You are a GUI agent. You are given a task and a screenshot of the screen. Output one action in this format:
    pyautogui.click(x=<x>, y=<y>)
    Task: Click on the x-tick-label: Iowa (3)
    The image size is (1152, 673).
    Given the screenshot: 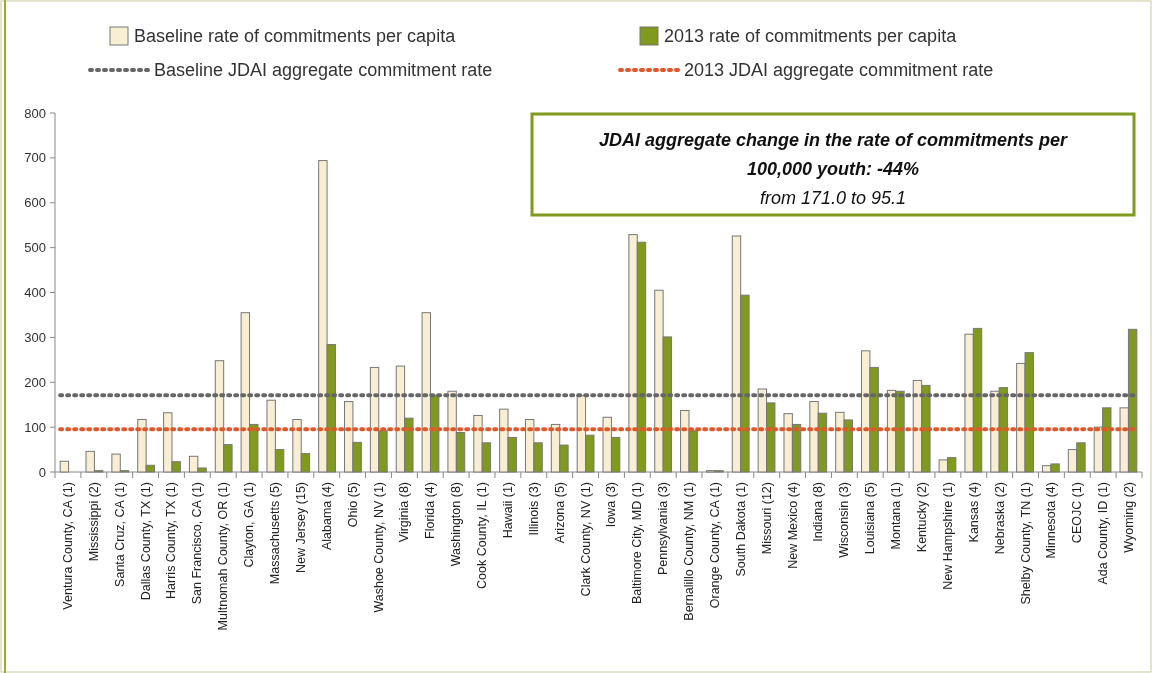 What is the action you would take?
    pyautogui.click(x=611, y=505)
    